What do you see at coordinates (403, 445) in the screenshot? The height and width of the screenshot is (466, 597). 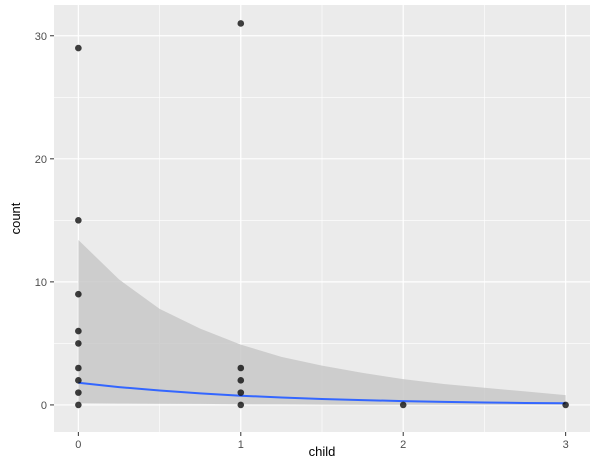 I see `x-tick-label: 2` at bounding box center [403, 445].